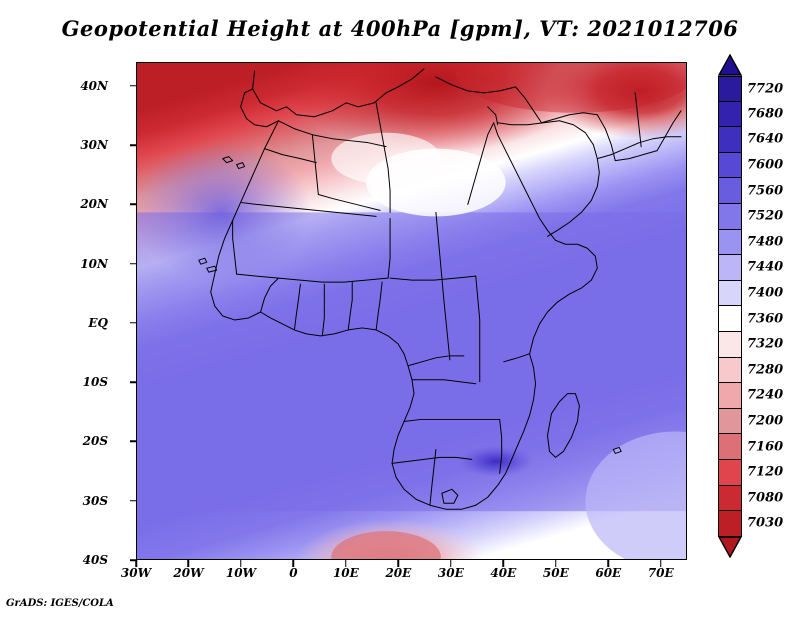  Describe the element at coordinates (136, 573) in the screenshot. I see `x-axis-tick-label: 30W` at that location.